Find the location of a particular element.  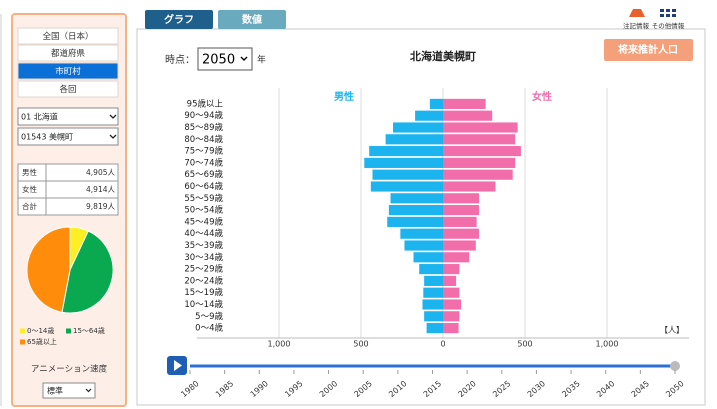

age-label: 95歳以上 is located at coordinates (205, 103).